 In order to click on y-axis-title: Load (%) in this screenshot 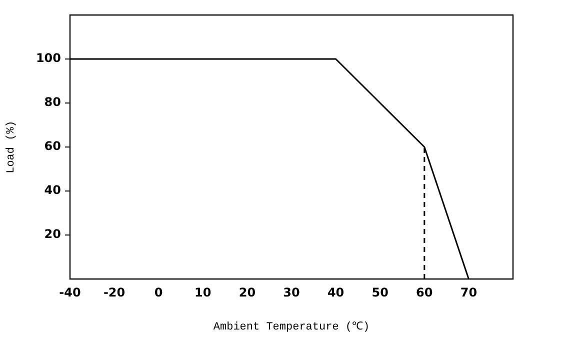, I will do `click(12, 147)`.